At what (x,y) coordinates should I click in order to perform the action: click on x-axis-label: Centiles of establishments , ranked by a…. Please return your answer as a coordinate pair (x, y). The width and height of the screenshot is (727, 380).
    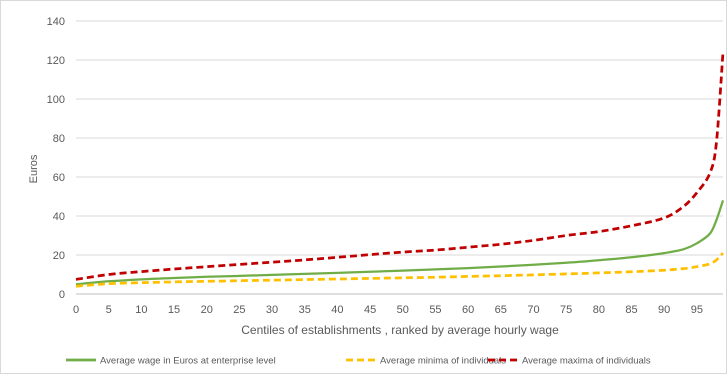
    Looking at the image, I should click on (400, 330).